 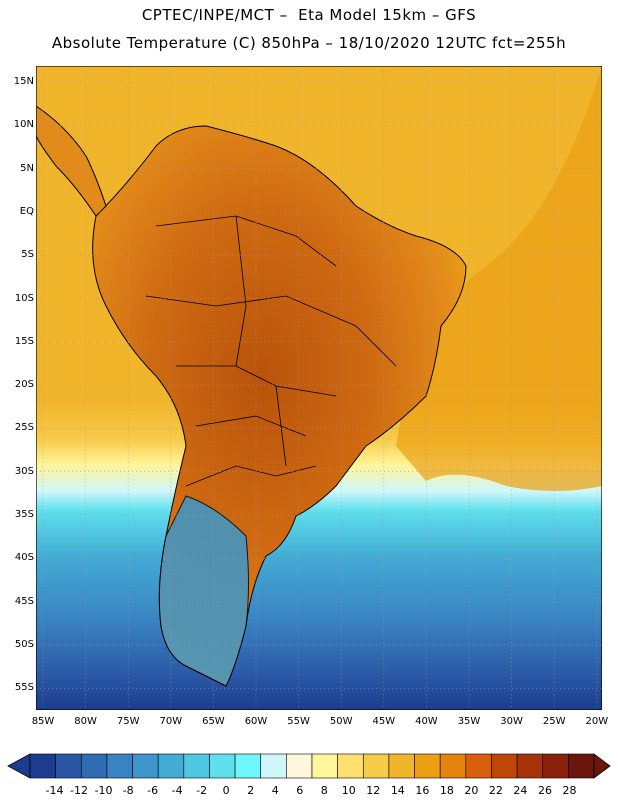 I want to click on latitude-label: 45S, so click(x=24, y=601).